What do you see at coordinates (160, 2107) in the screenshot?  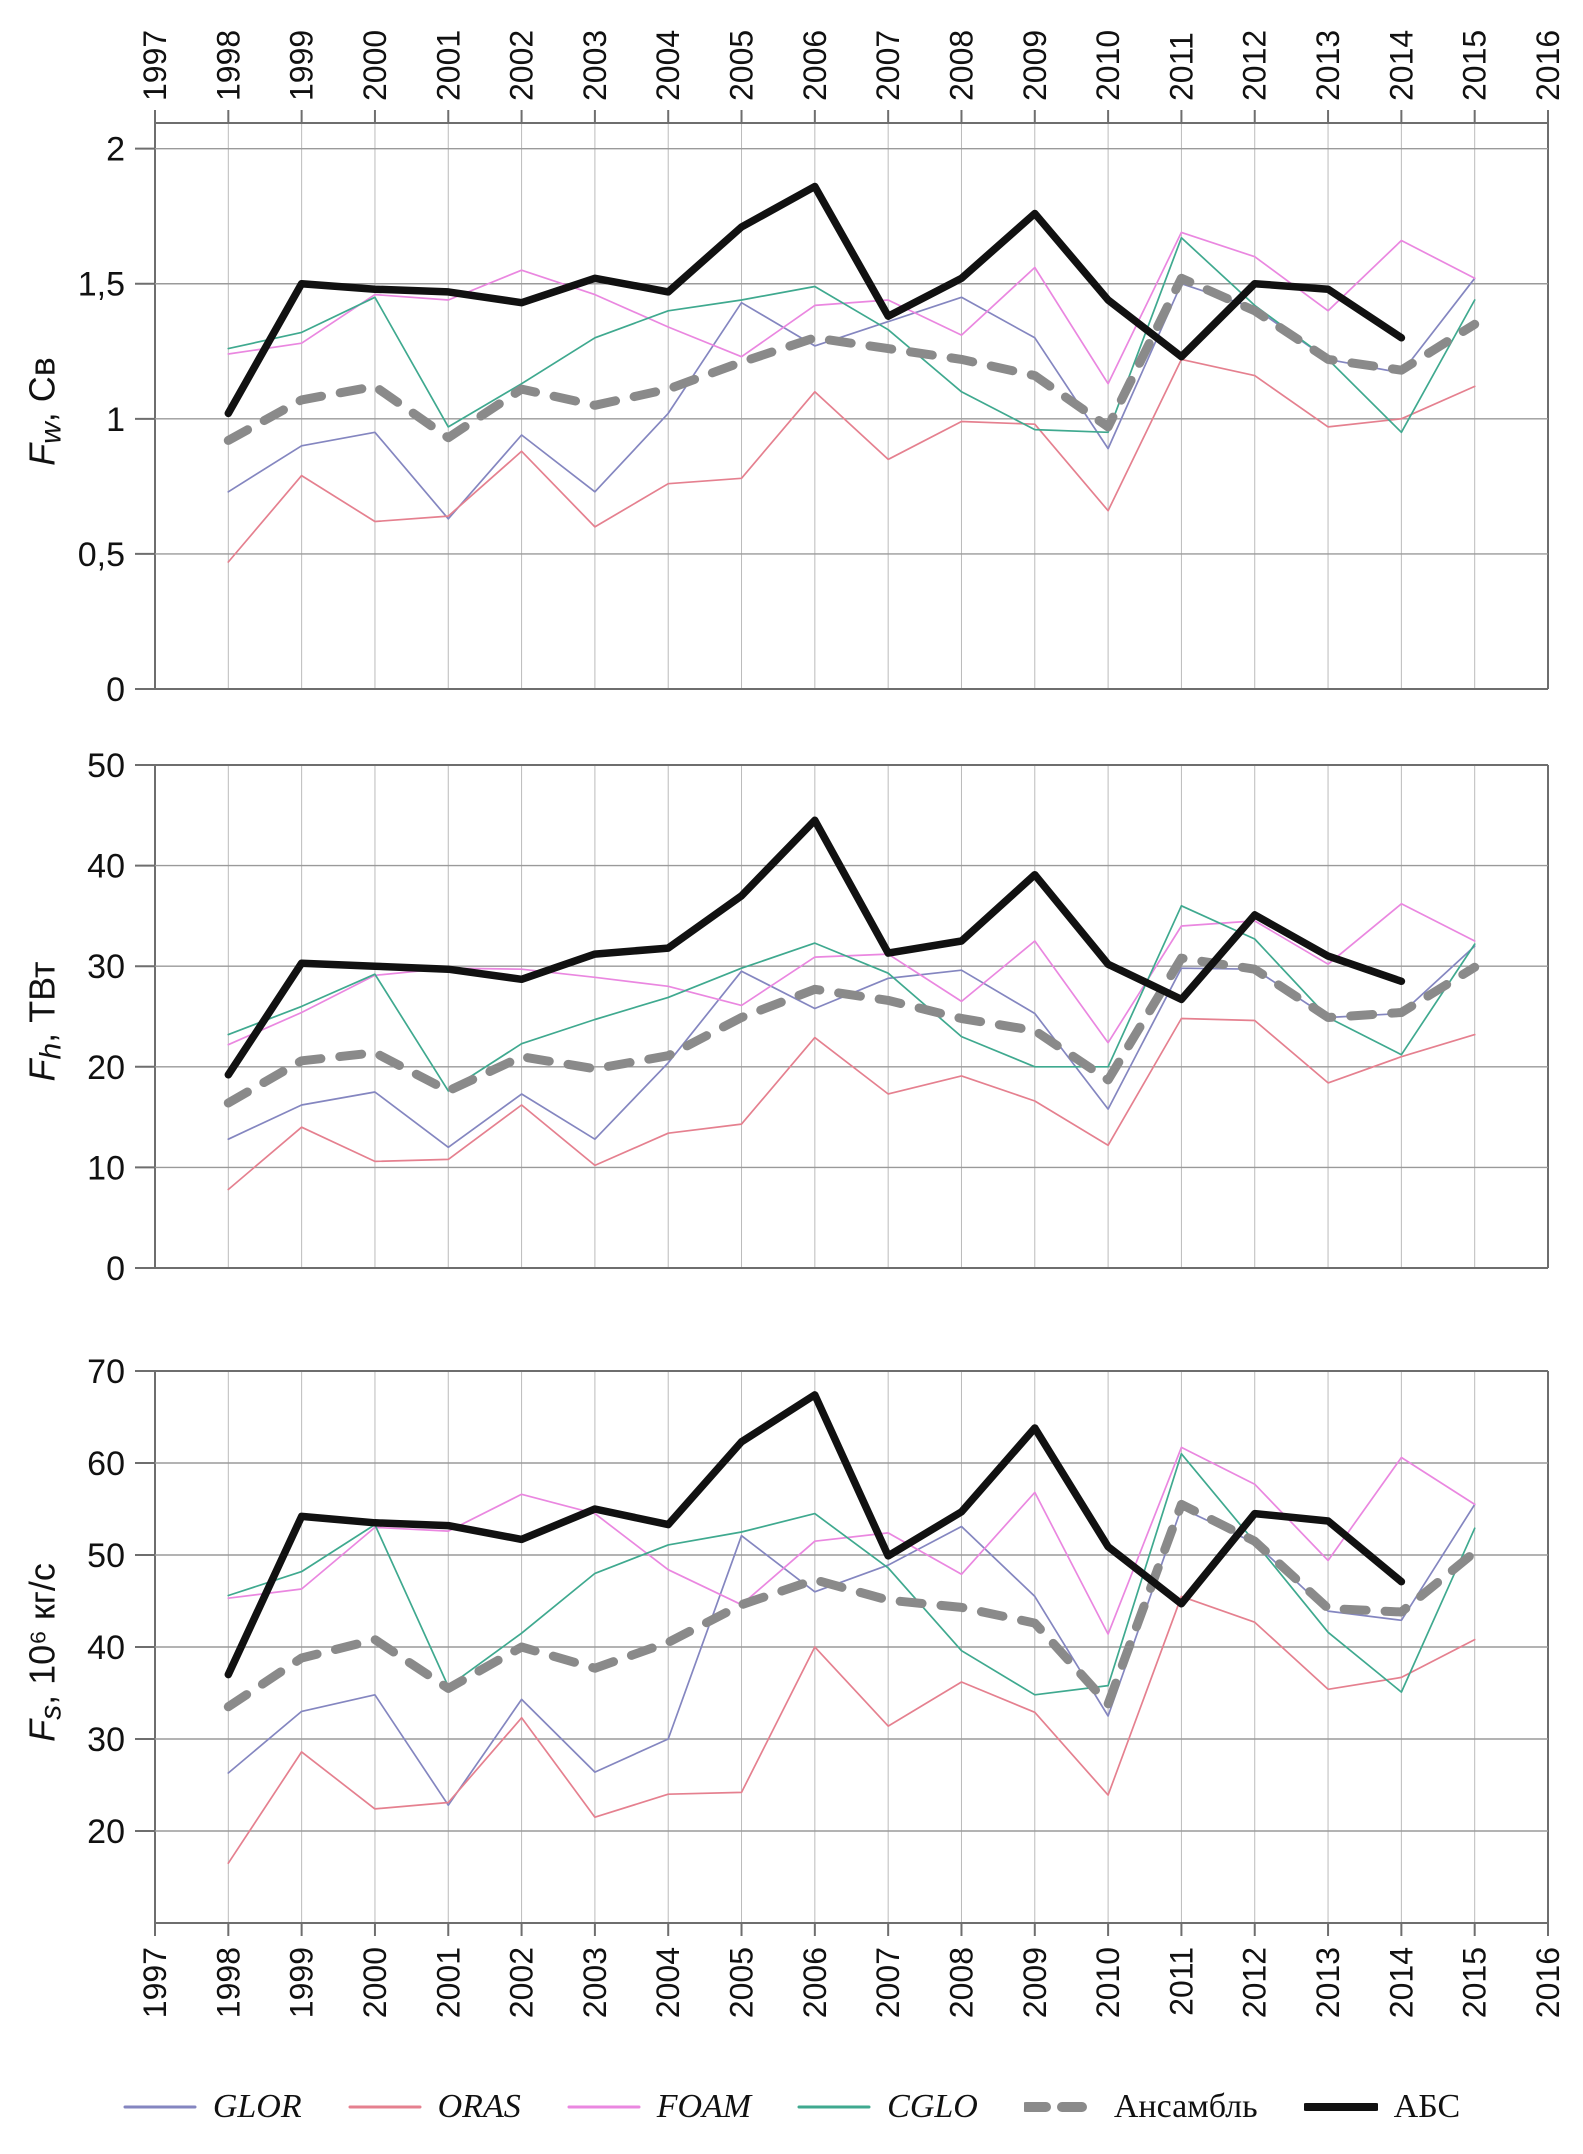 I see `legend-line-glor-icon` at bounding box center [160, 2107].